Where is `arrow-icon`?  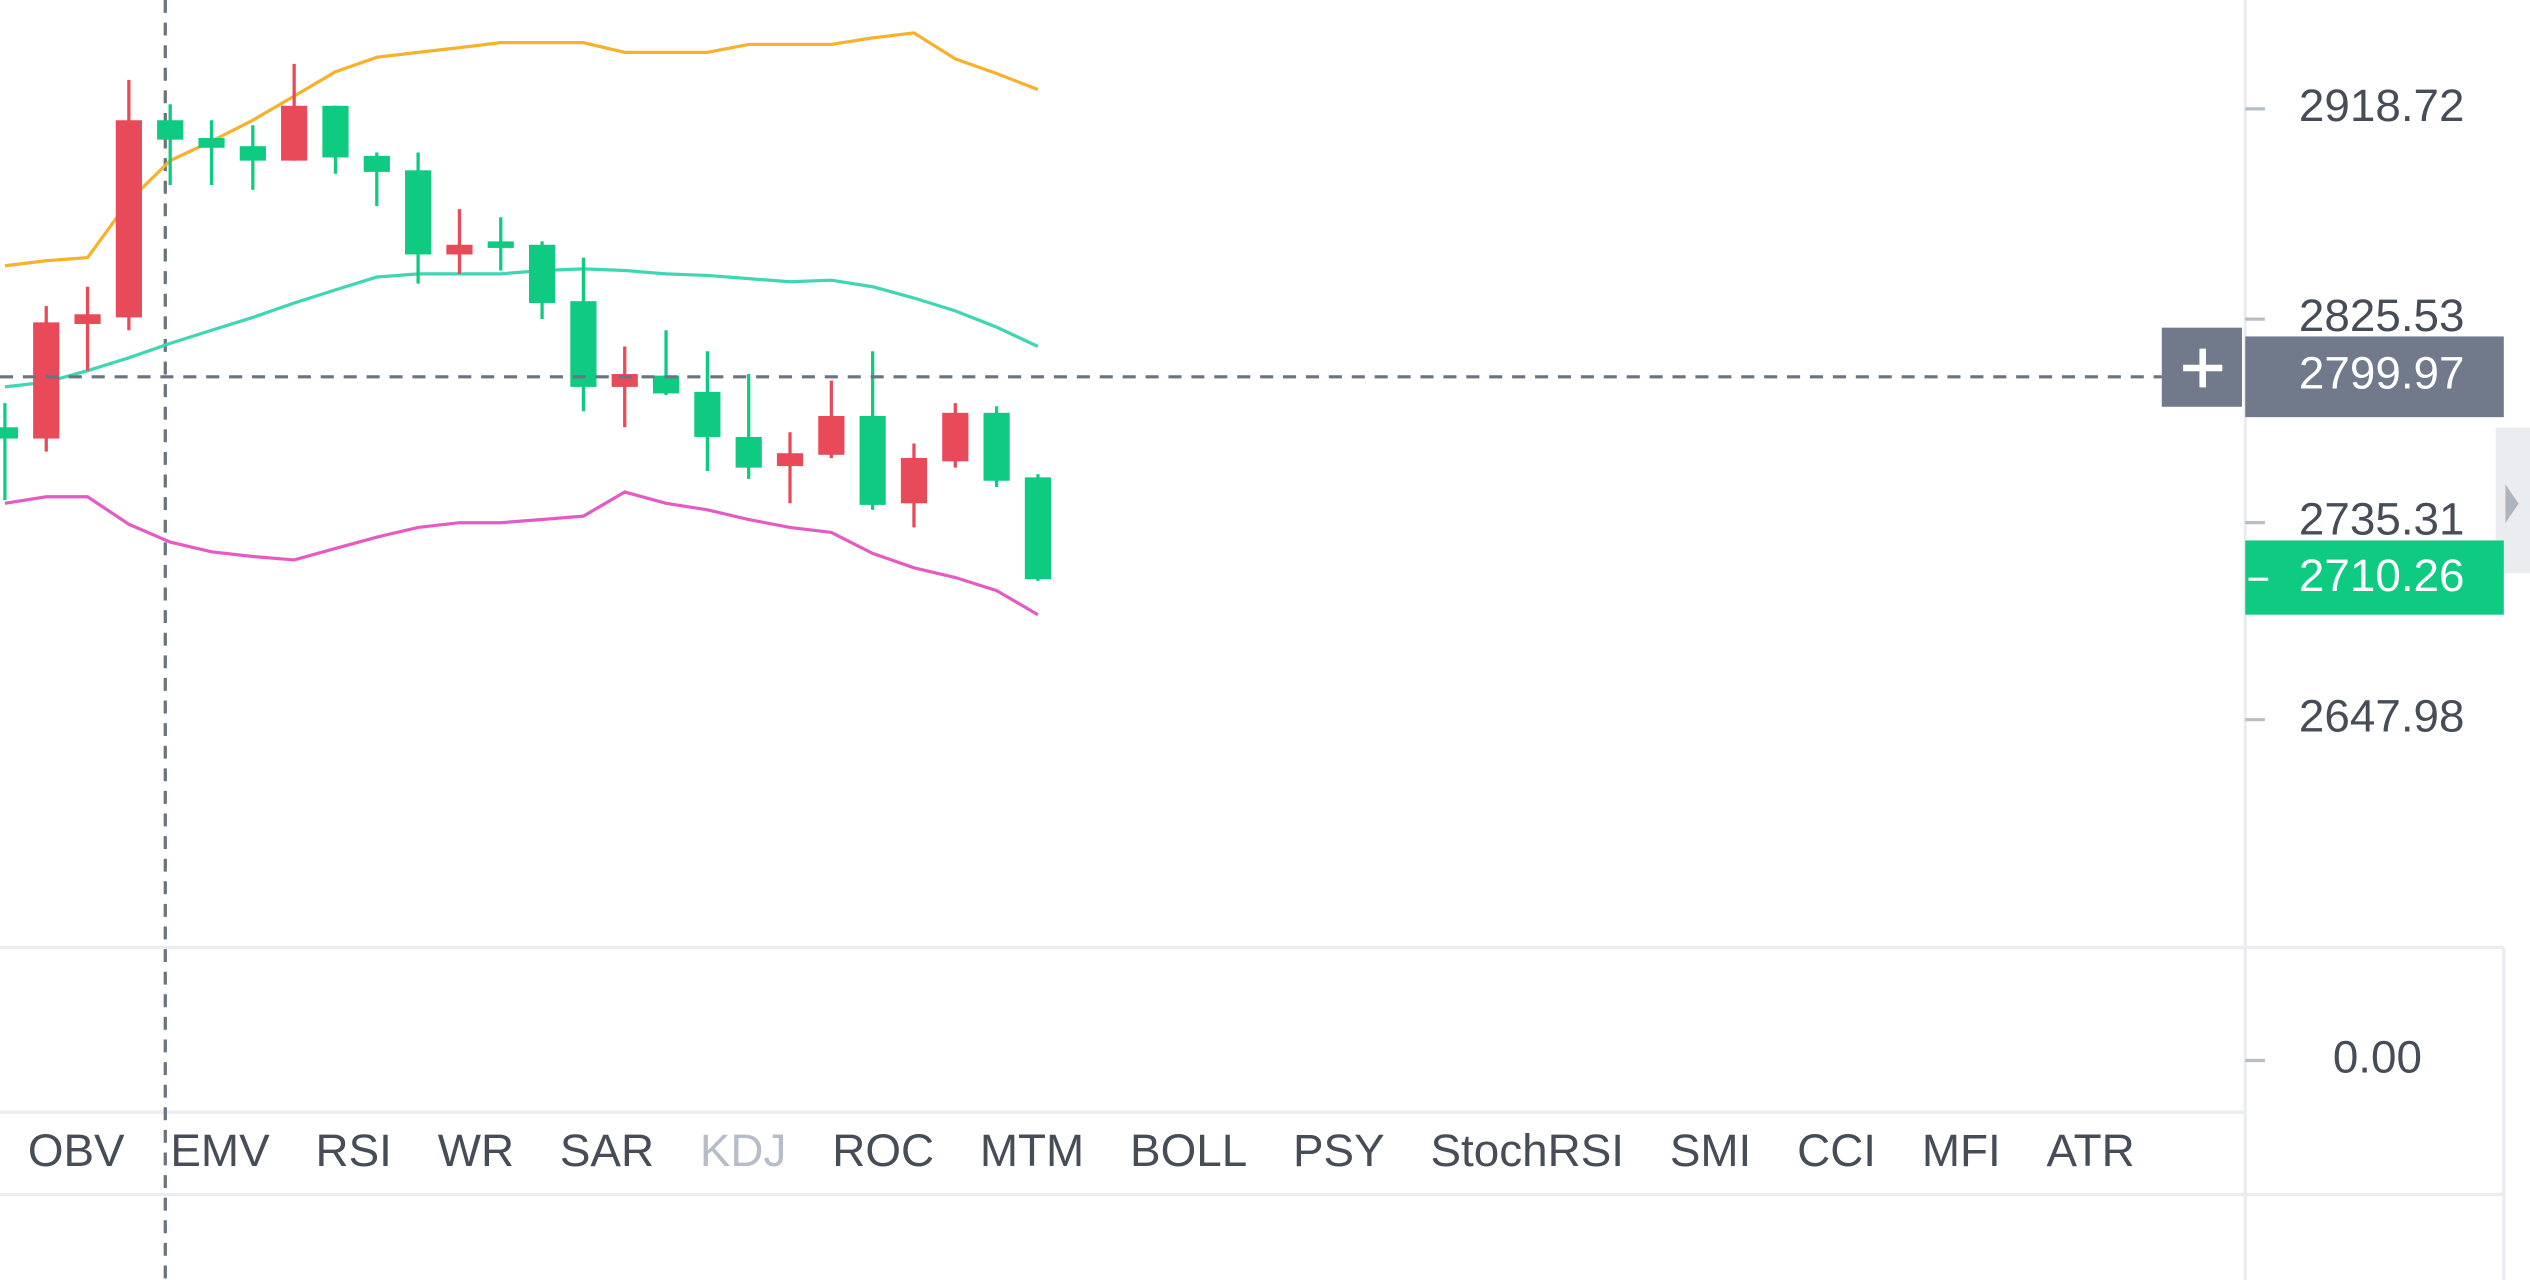 arrow-icon is located at coordinates (2512, 503).